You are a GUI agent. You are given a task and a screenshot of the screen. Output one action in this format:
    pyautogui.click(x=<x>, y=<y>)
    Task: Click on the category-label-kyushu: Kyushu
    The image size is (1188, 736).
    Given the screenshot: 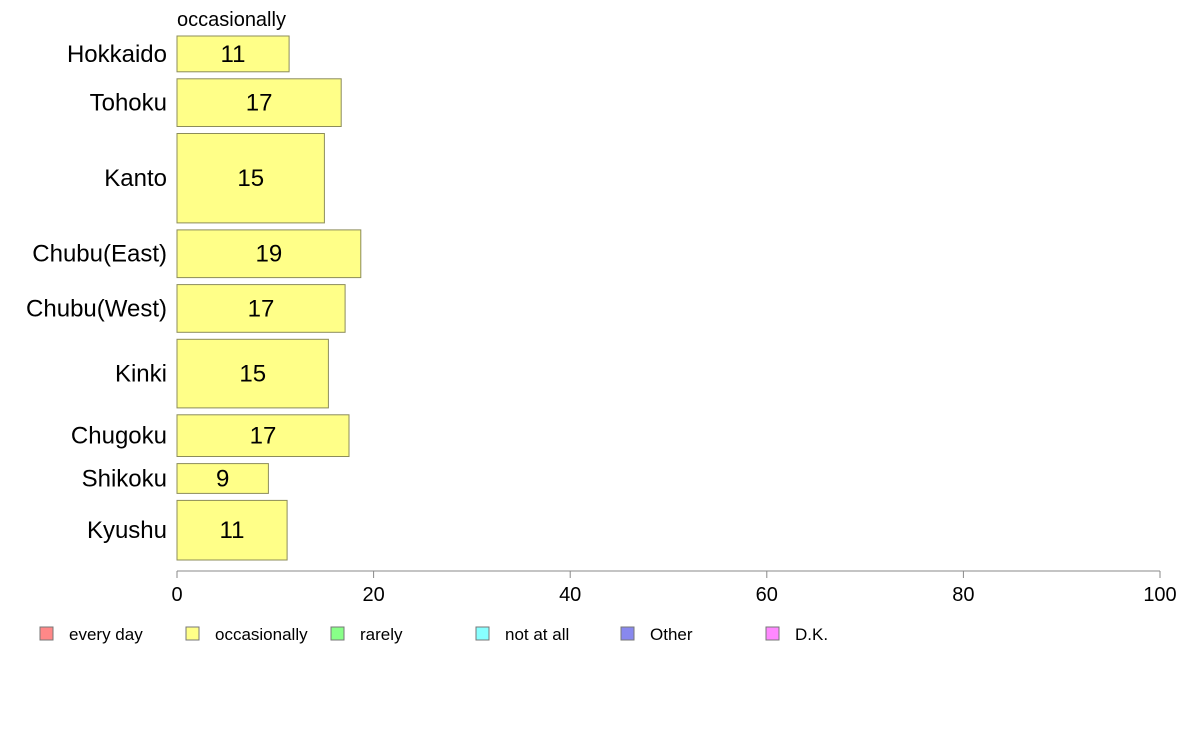 What is the action you would take?
    pyautogui.click(x=127, y=530)
    